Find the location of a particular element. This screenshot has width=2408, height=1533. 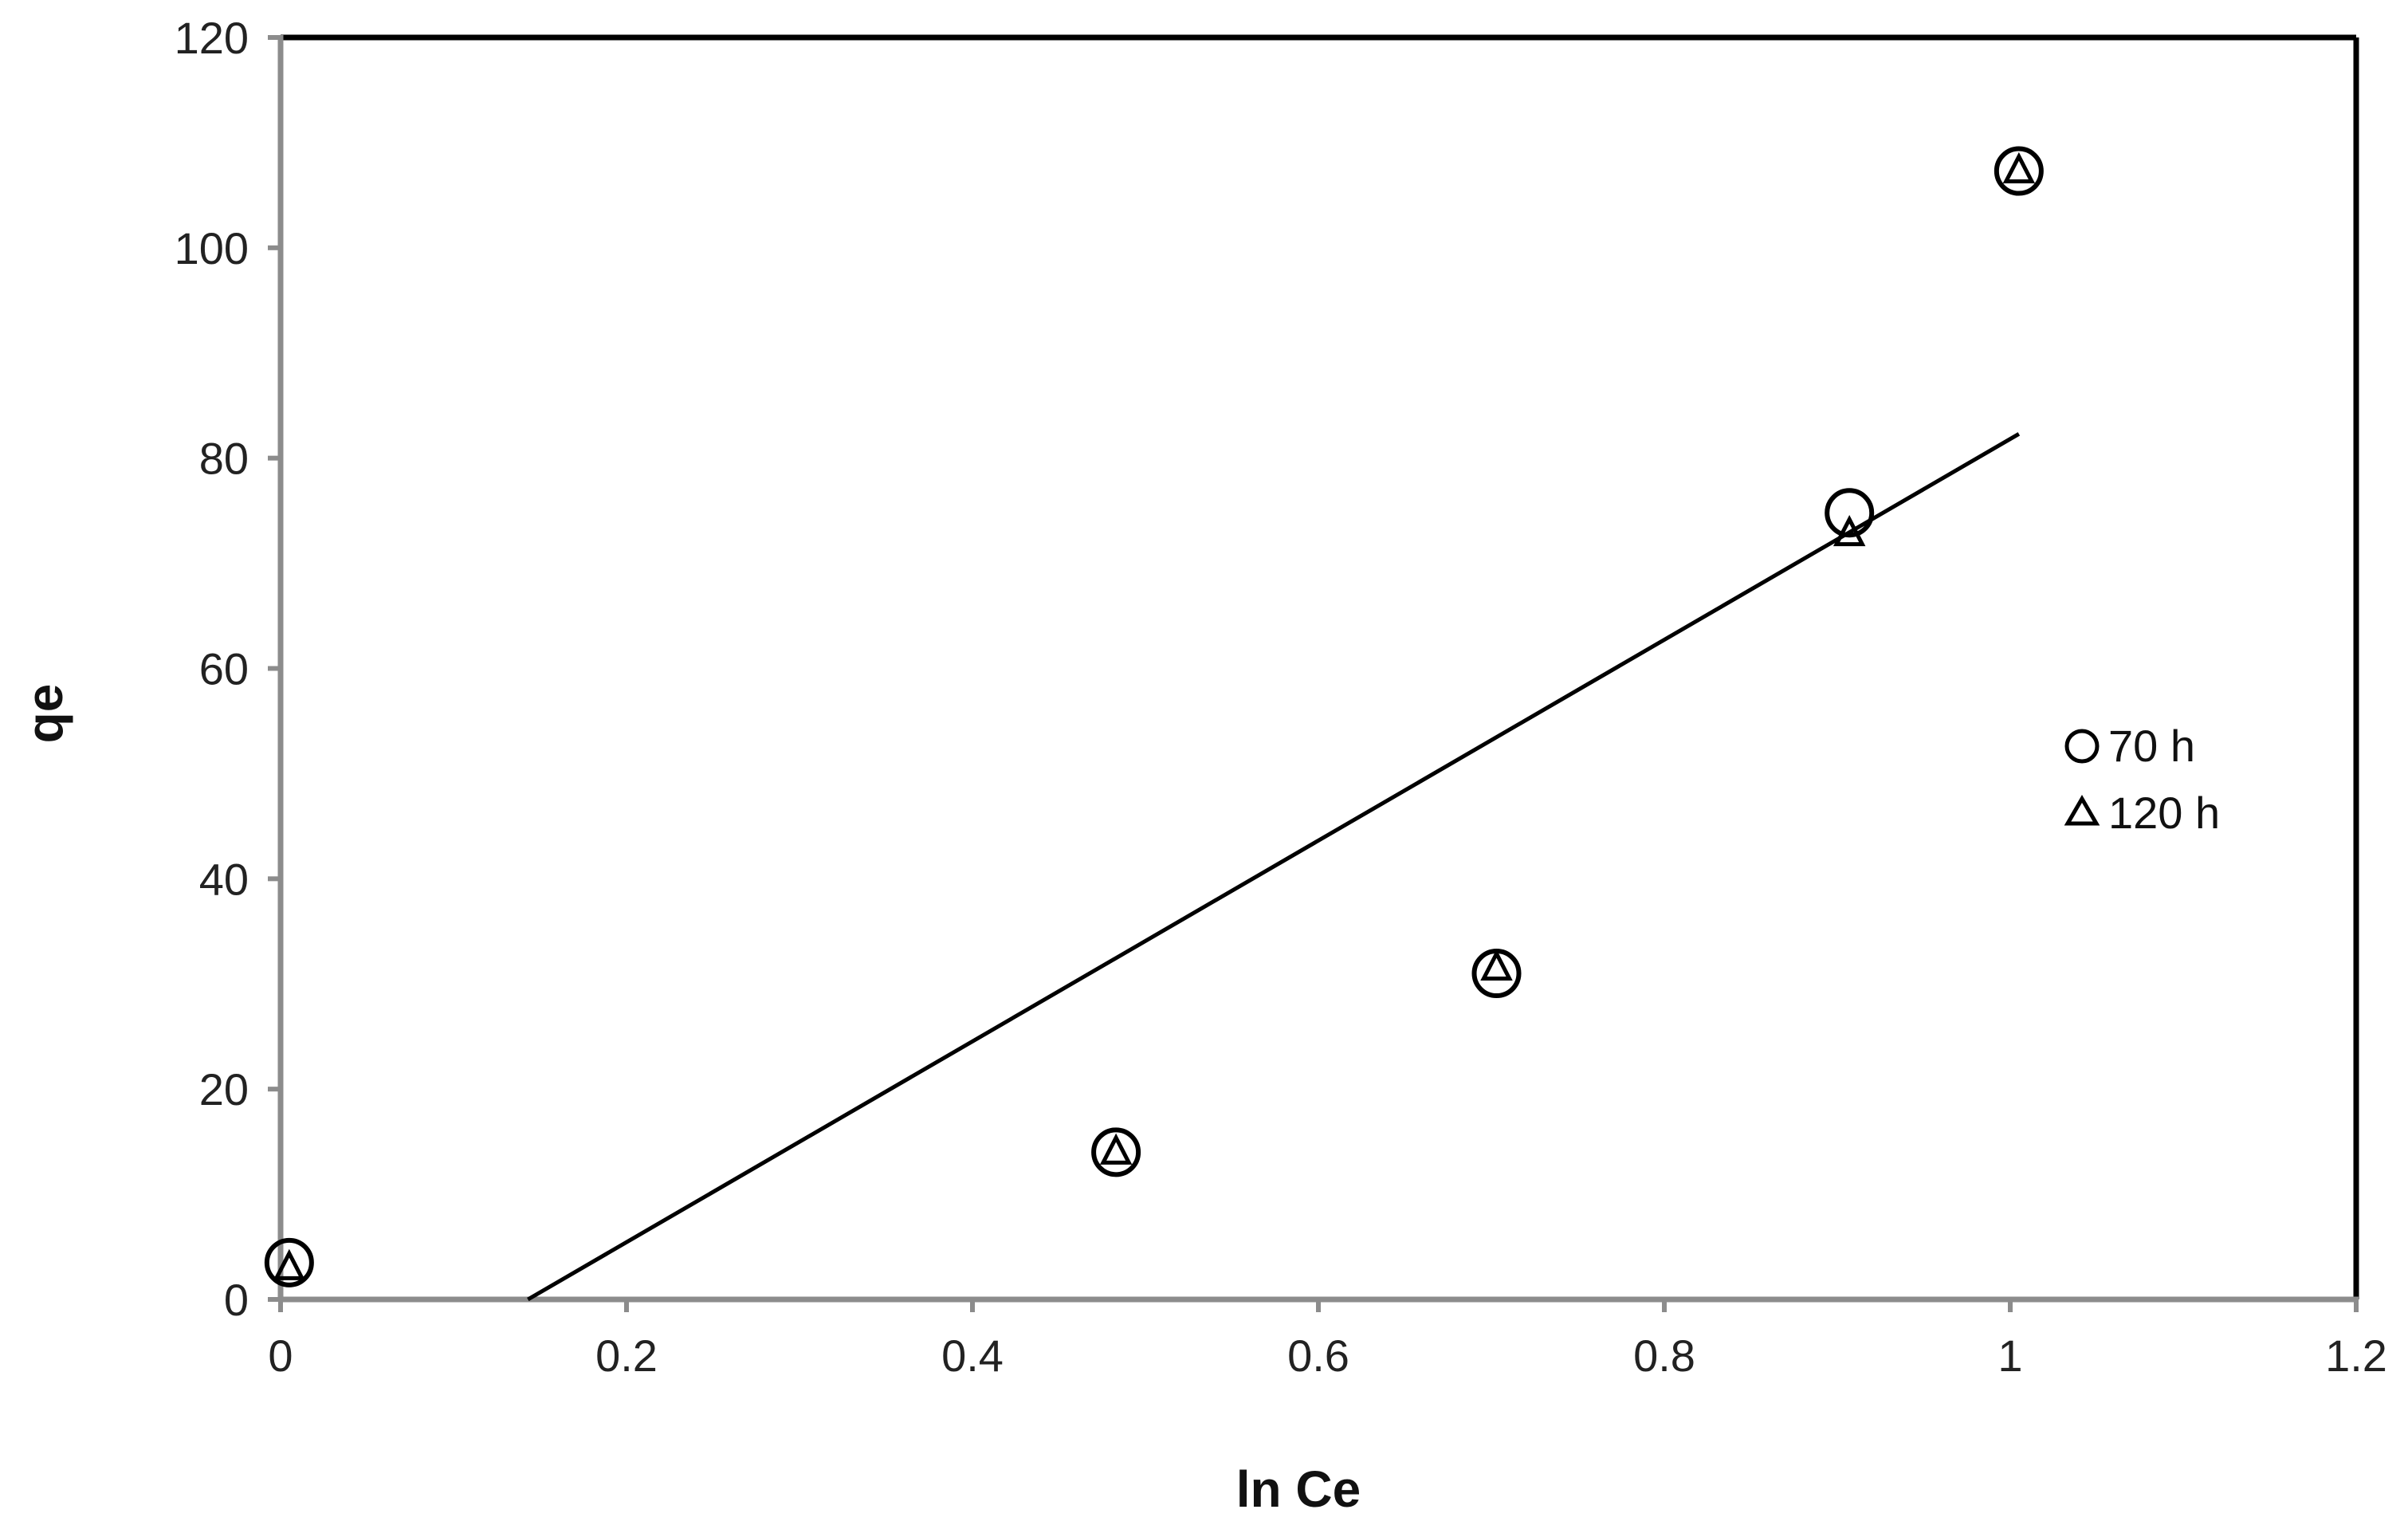

y-tick-label: 60 is located at coordinates (224, 669).